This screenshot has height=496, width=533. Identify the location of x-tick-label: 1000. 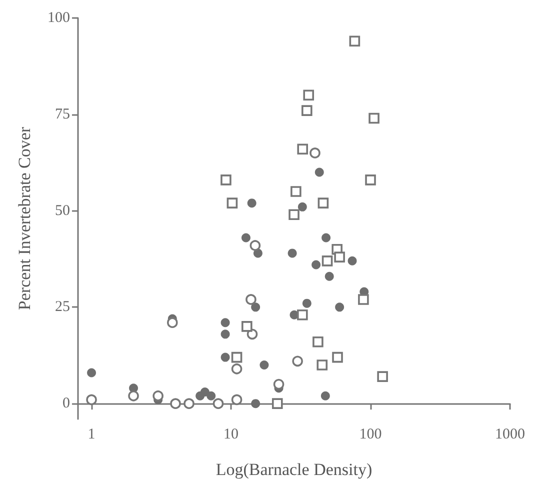
(510, 434).